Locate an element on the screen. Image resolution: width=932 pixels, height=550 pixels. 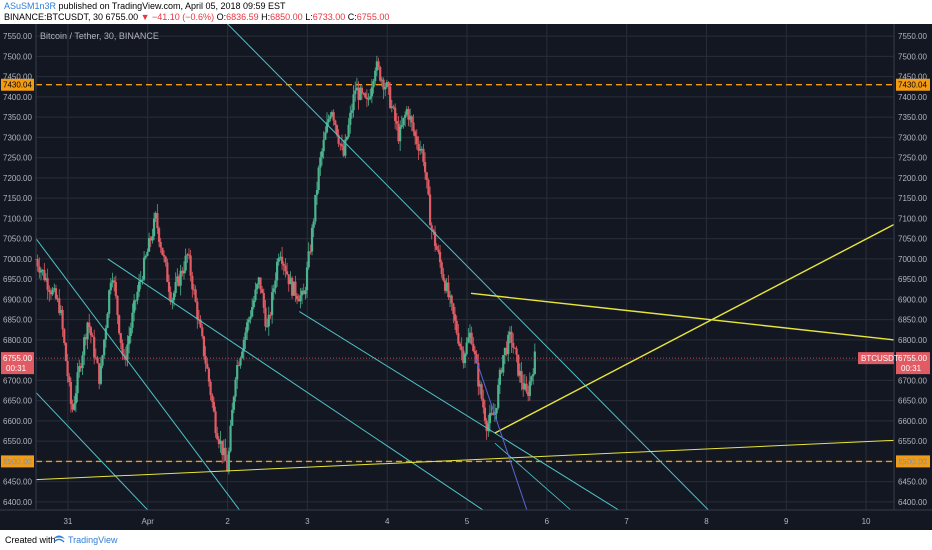
y-tick-label: 7300.00 is located at coordinates (912, 137).